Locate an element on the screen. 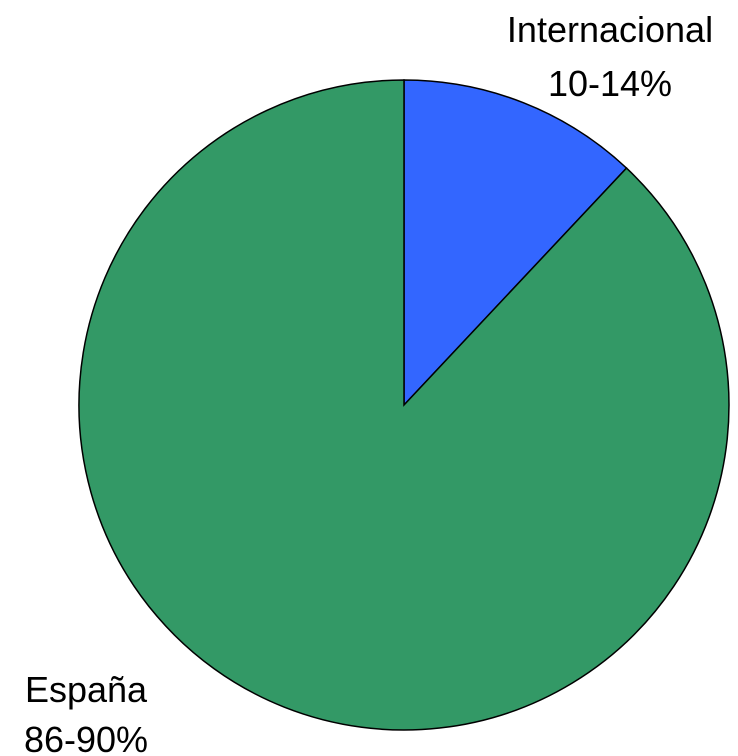  slice-label-internacional-value: 10-14% is located at coordinates (610, 83).